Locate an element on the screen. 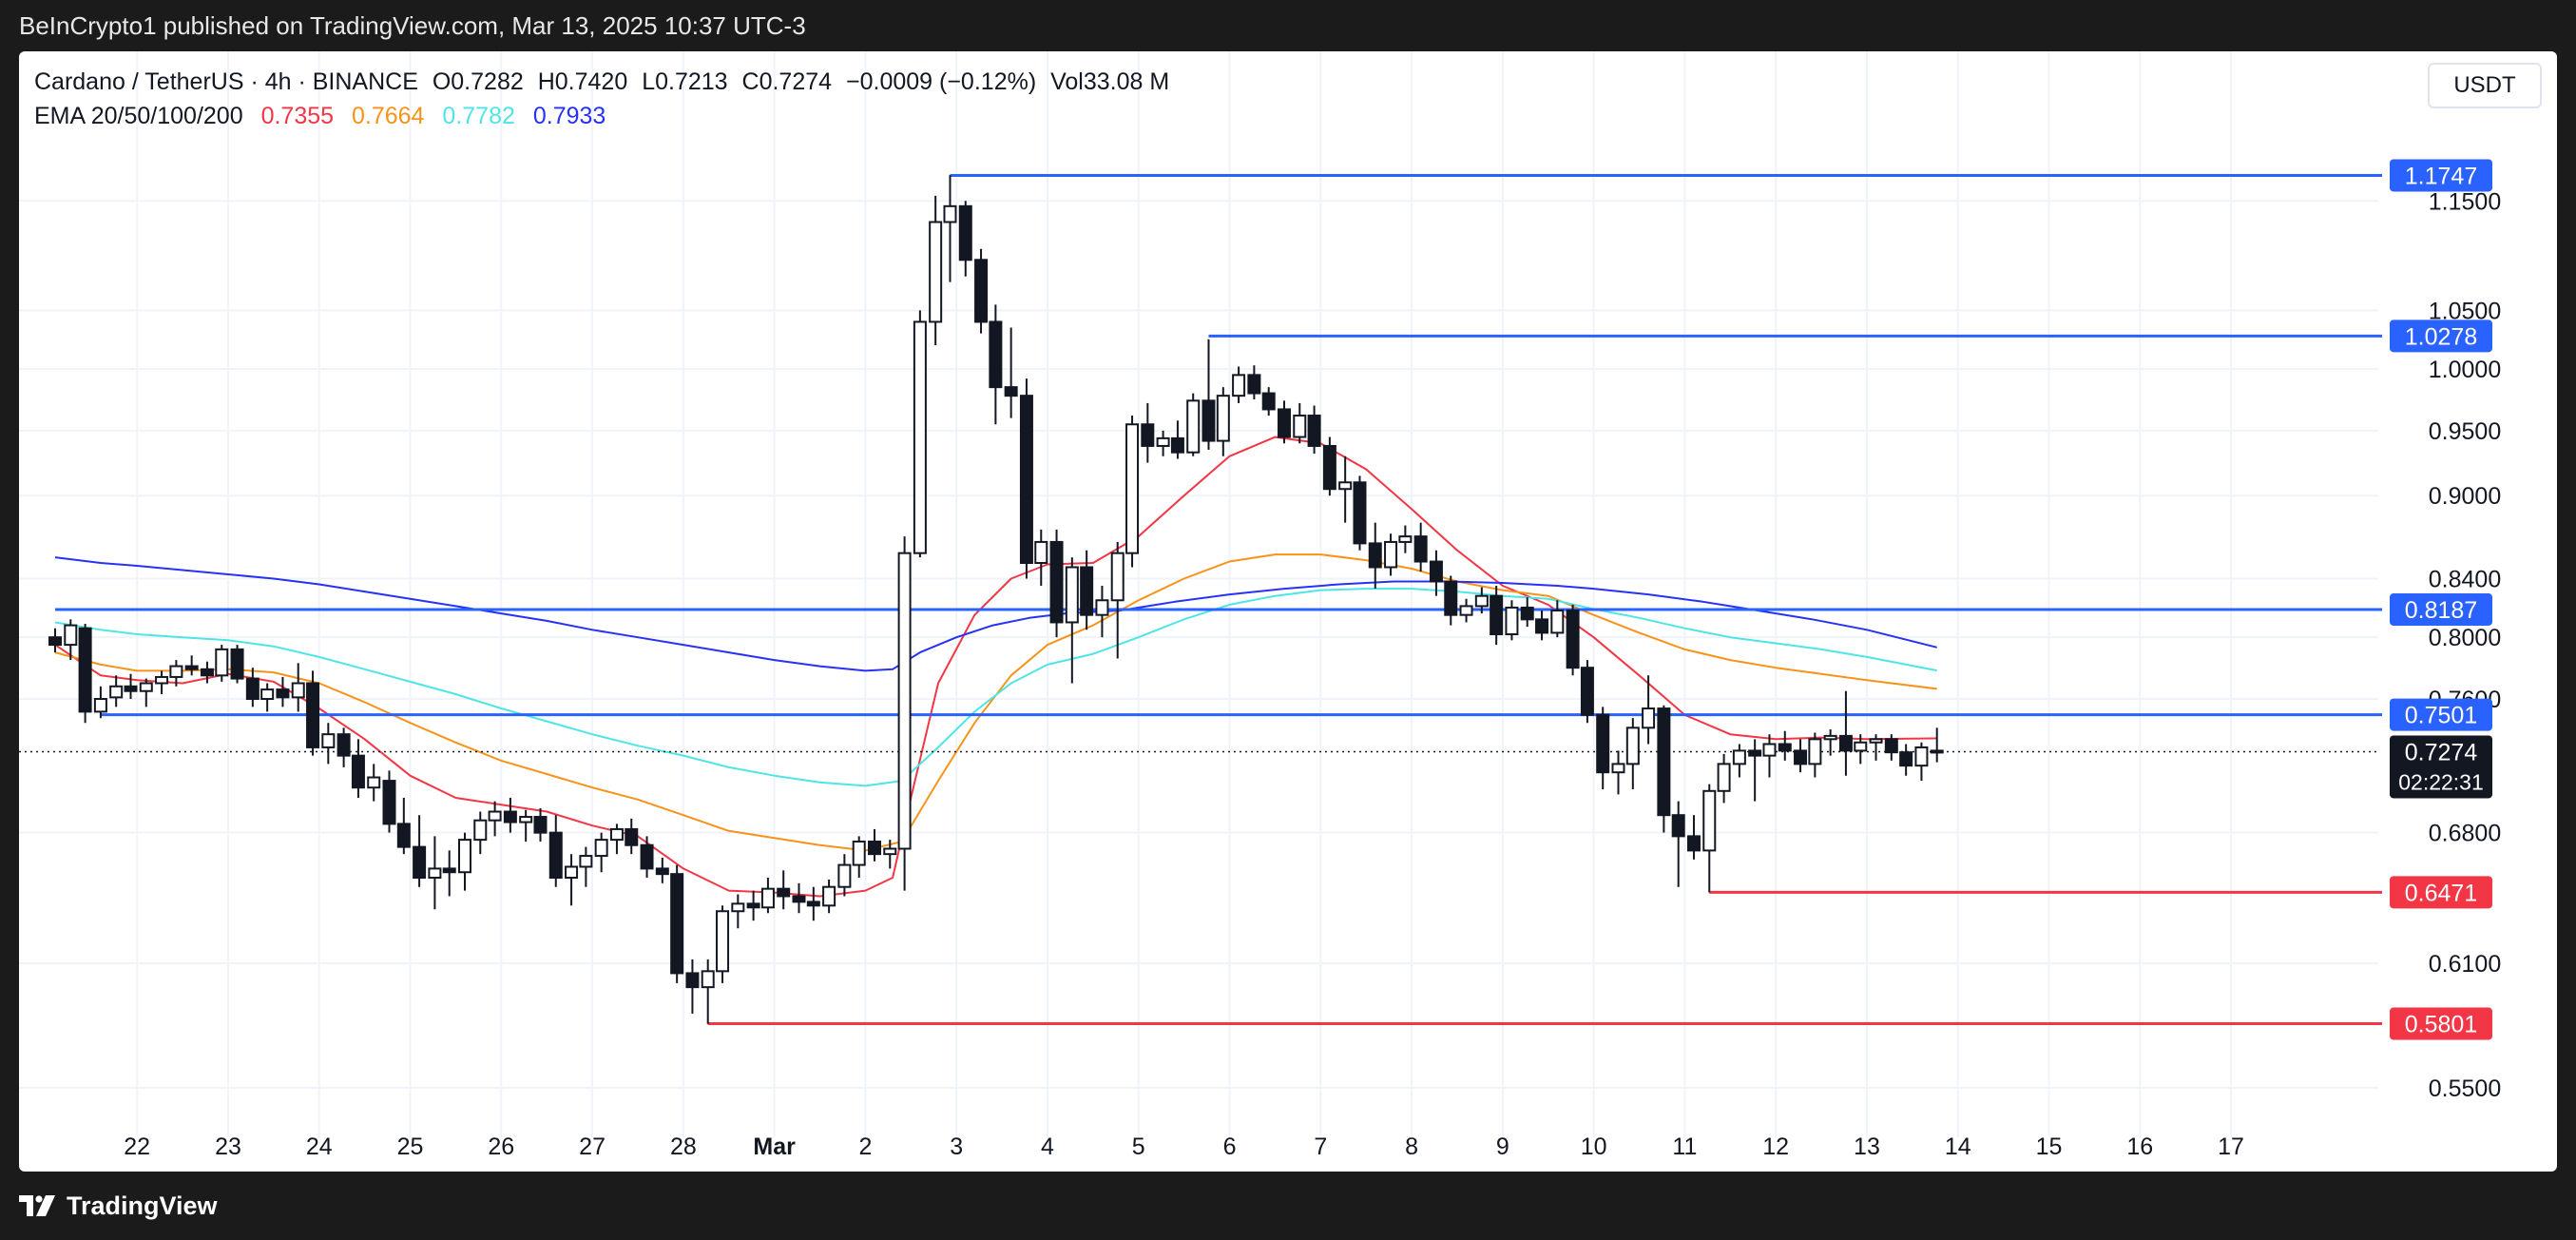  x-tick-label: 6 is located at coordinates (1230, 1146).